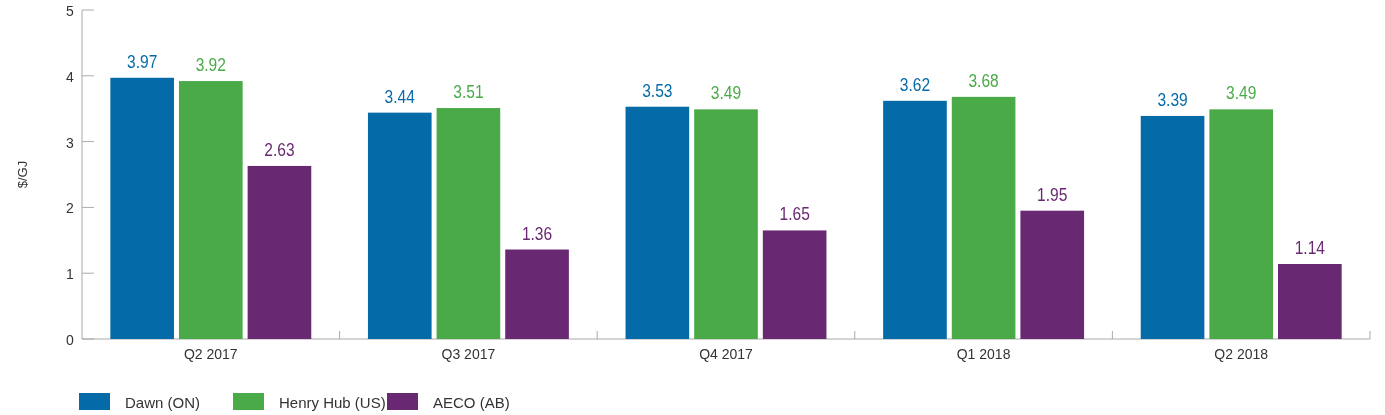 The height and width of the screenshot is (415, 1385). What do you see at coordinates (471, 402) in the screenshot?
I see `legend-label: AECO (AB)` at bounding box center [471, 402].